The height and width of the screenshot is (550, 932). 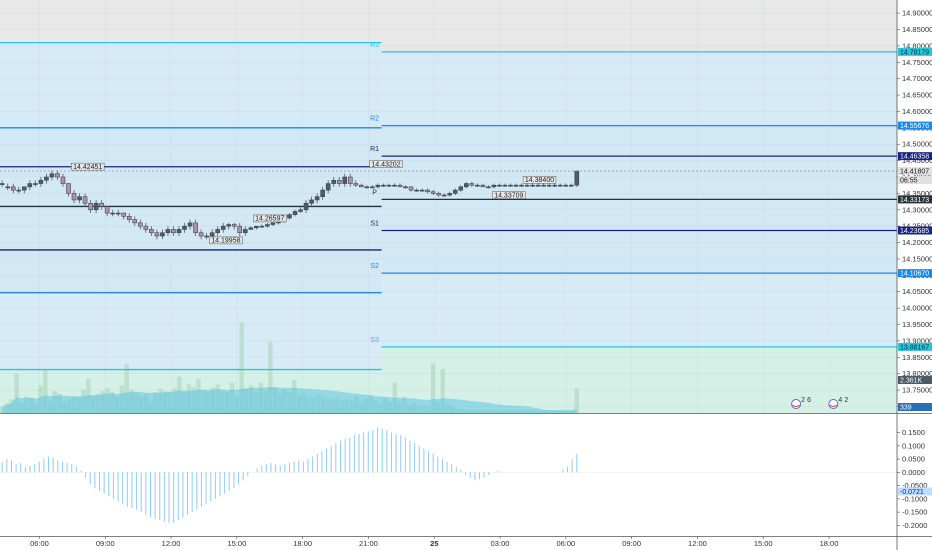 What do you see at coordinates (914, 525) in the screenshot?
I see `osc-tick-label: -0.2000` at bounding box center [914, 525].